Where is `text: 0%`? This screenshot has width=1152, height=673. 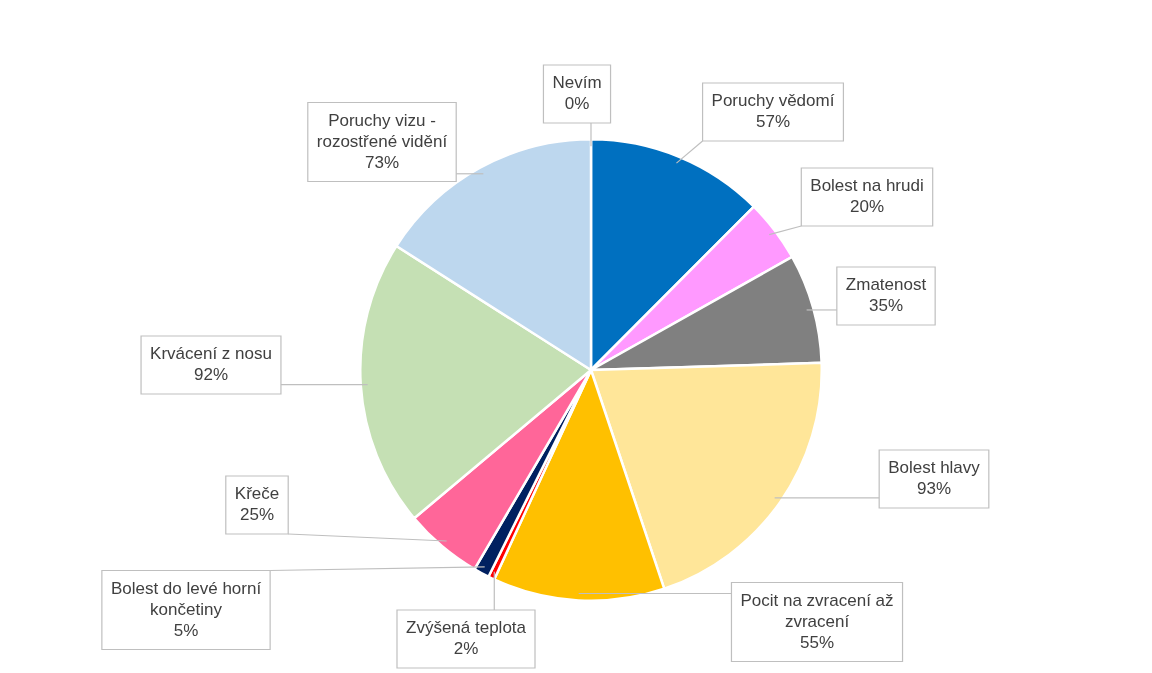
text: 0% is located at coordinates (577, 104).